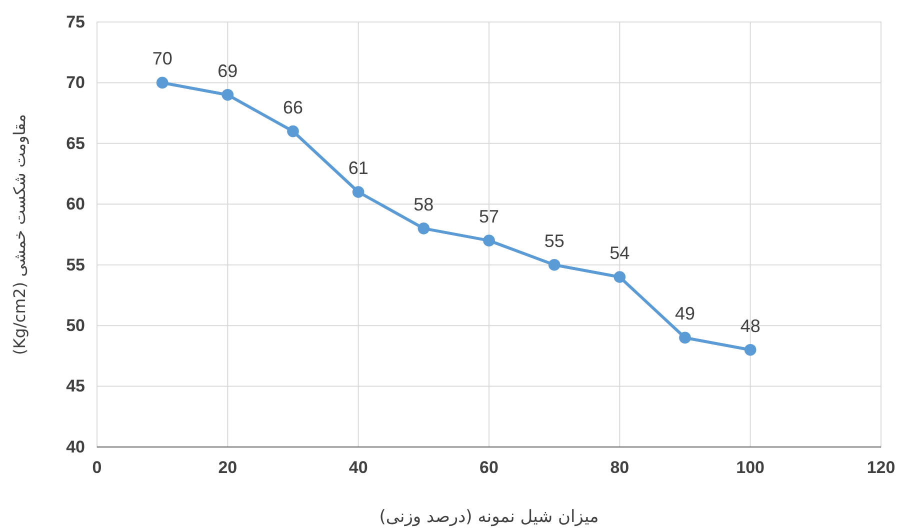  Describe the element at coordinates (554, 240) in the screenshot. I see `data-label: 55` at that location.